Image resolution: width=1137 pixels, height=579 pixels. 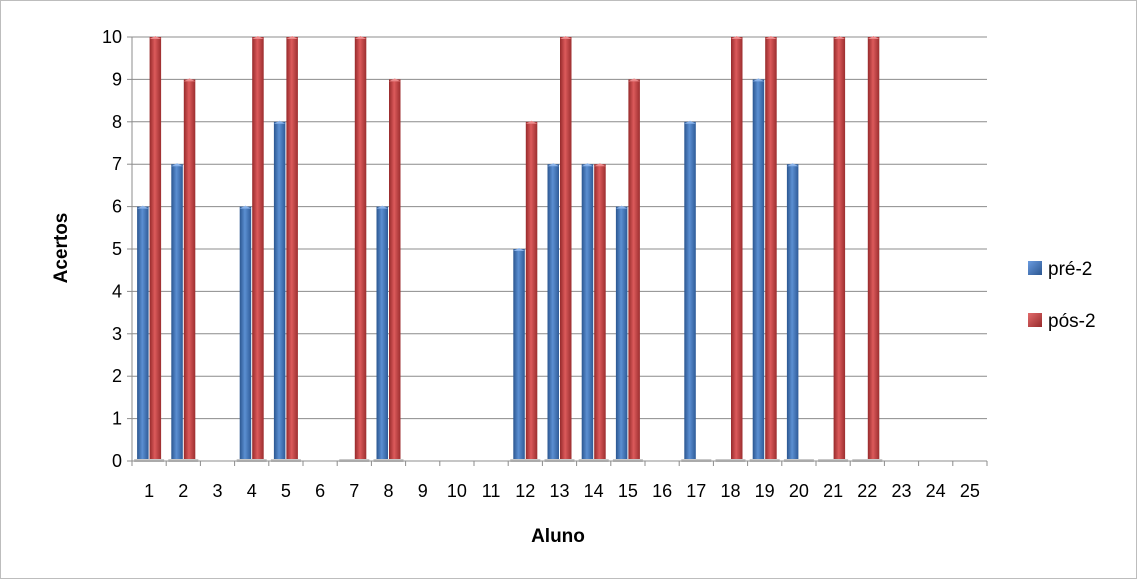 What do you see at coordinates (117, 334) in the screenshot?
I see `y-tick-label: 3` at bounding box center [117, 334].